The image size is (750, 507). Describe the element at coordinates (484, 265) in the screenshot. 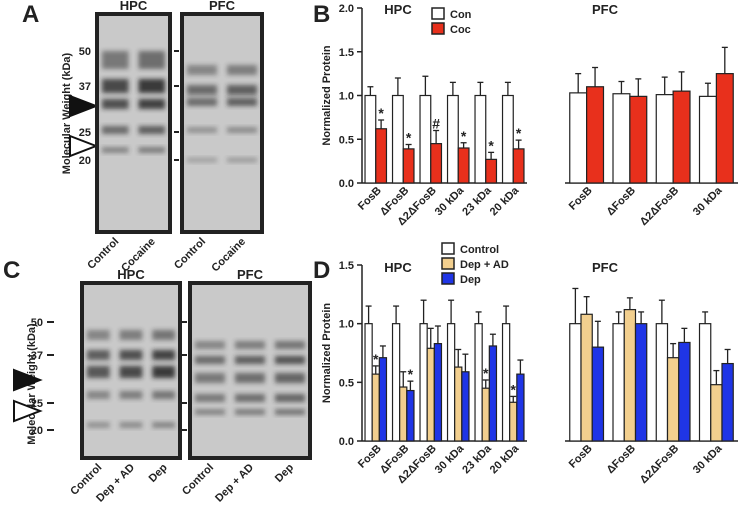

I see `legend-label: Dep + AD` at that location.